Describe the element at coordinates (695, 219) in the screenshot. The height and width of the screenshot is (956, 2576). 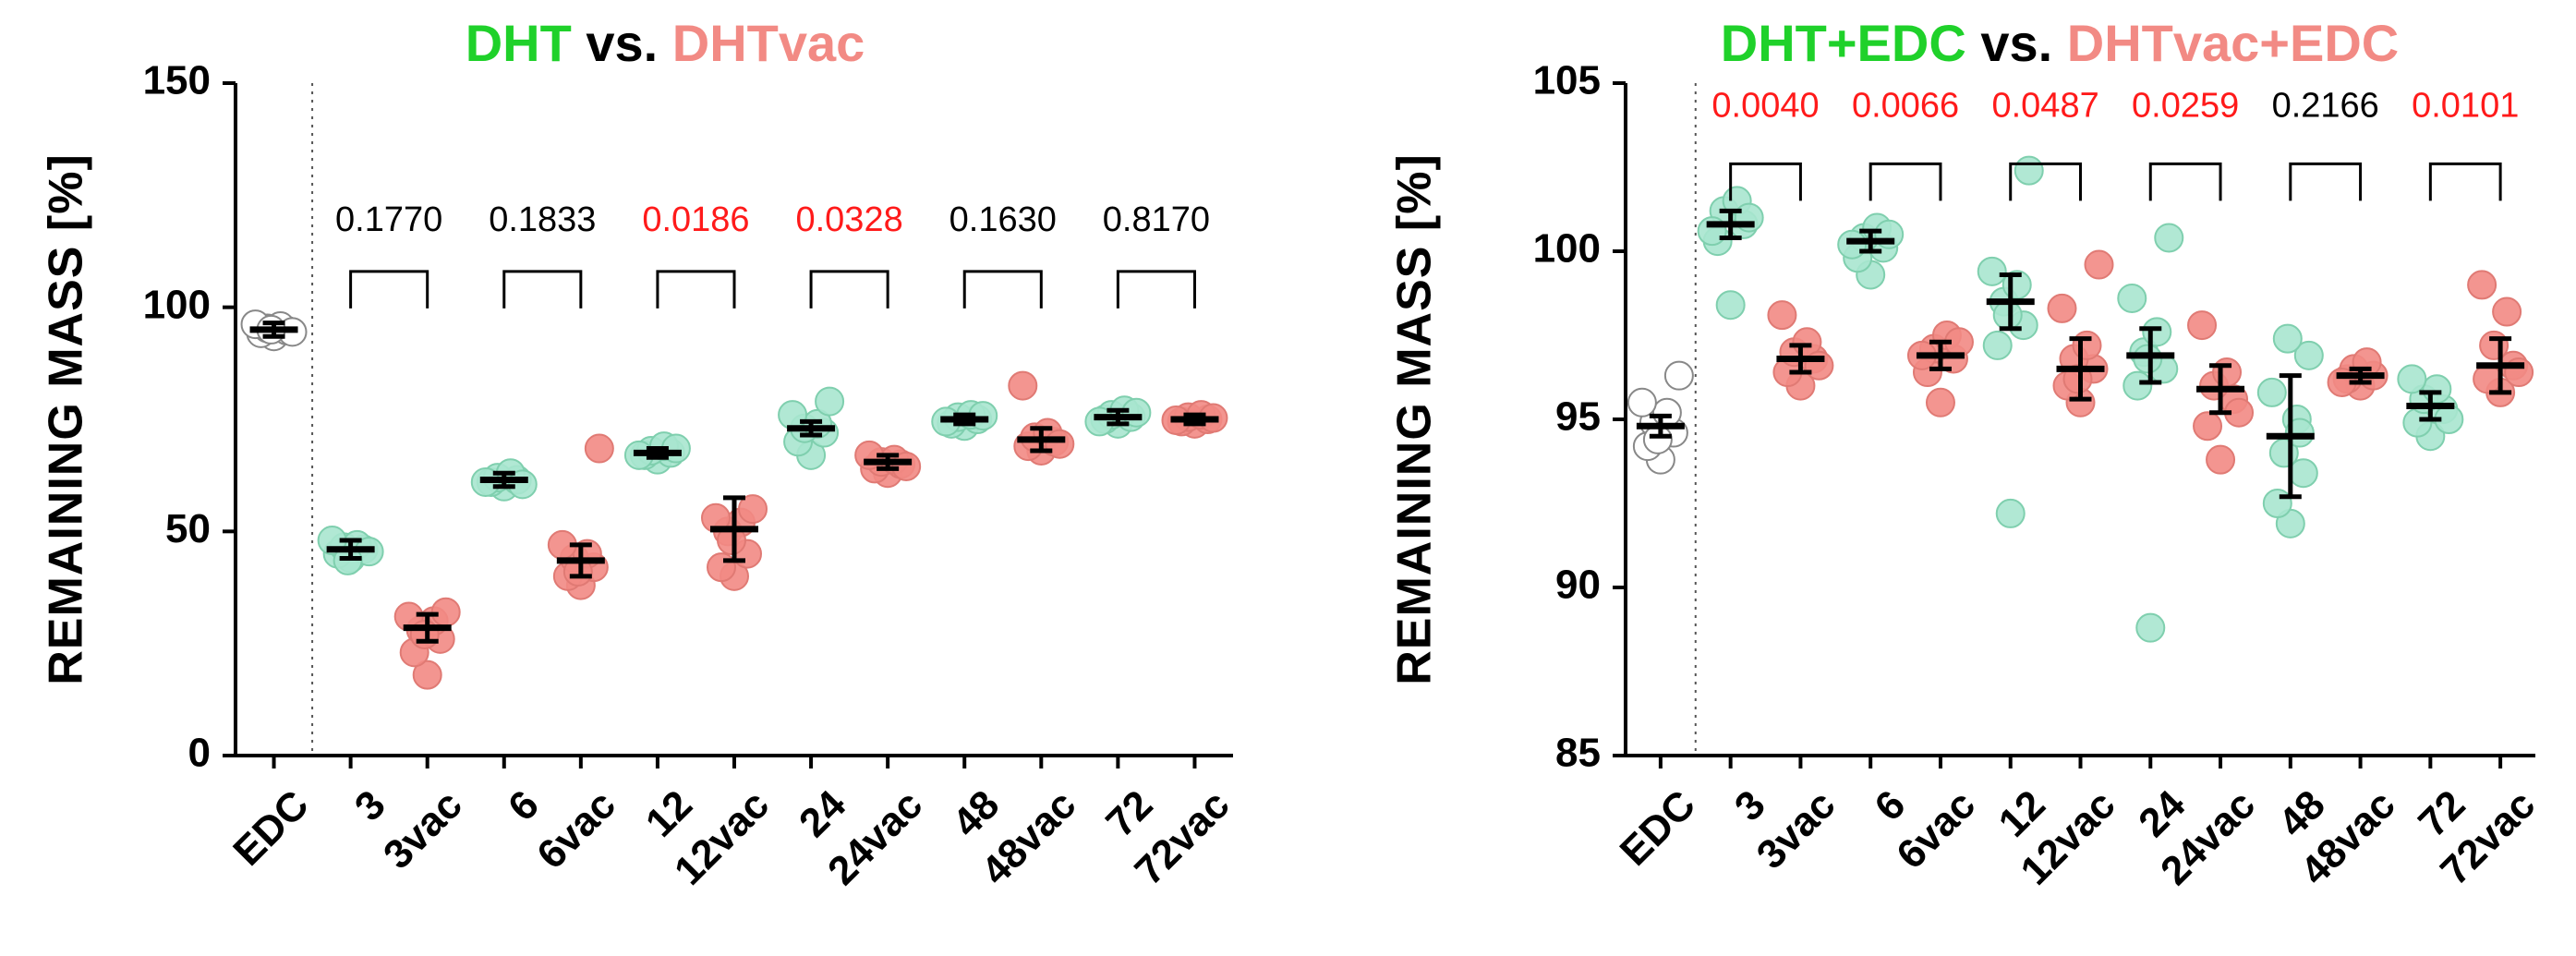
I see `p-value-label: 0.0186` at that location.